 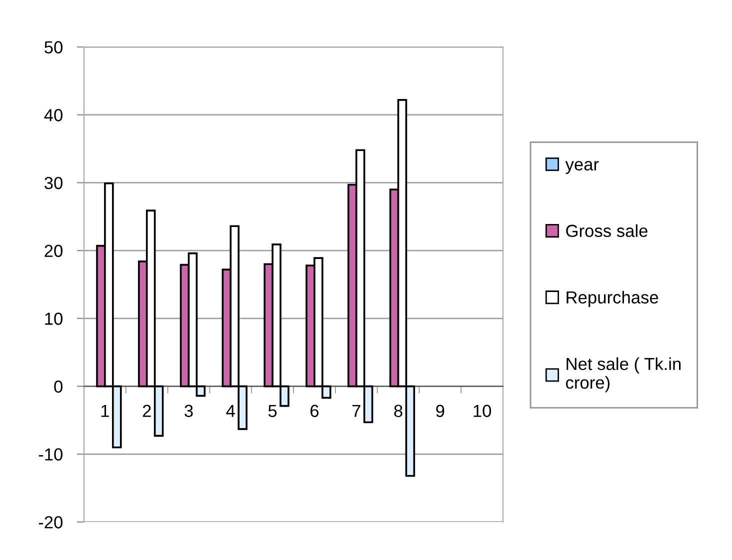 I want to click on legend-label: Gross sale, so click(x=607, y=231).